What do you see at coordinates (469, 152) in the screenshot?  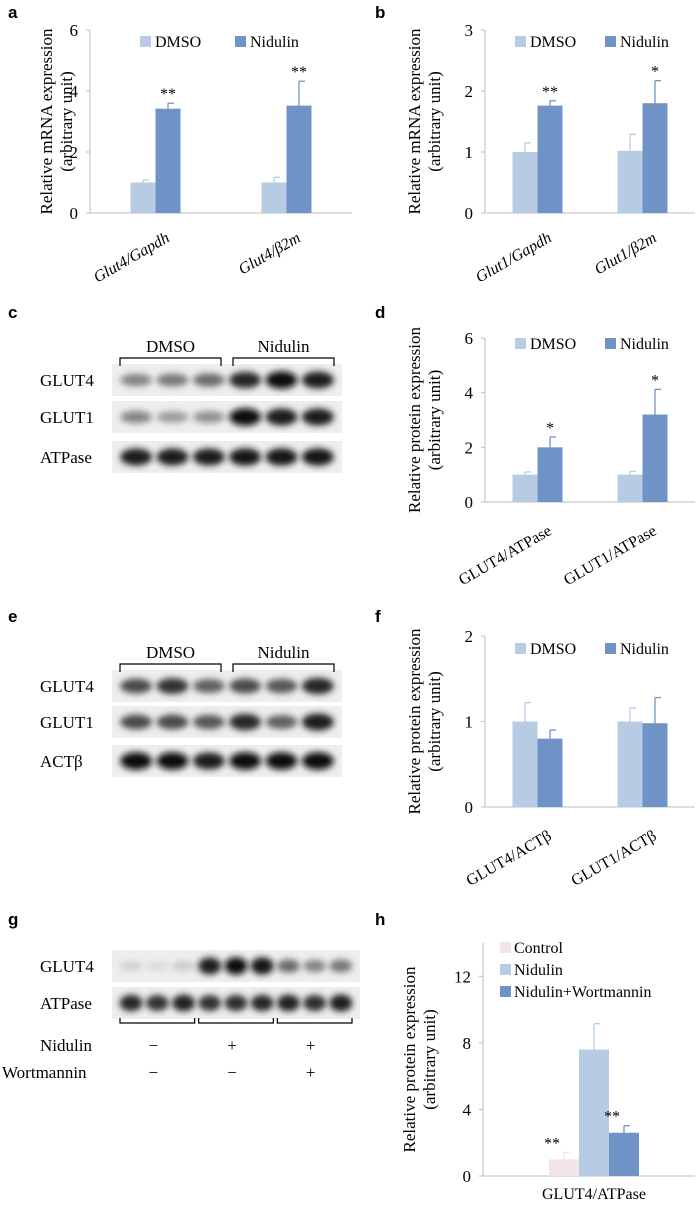 I see `y-tick-label: 1` at bounding box center [469, 152].